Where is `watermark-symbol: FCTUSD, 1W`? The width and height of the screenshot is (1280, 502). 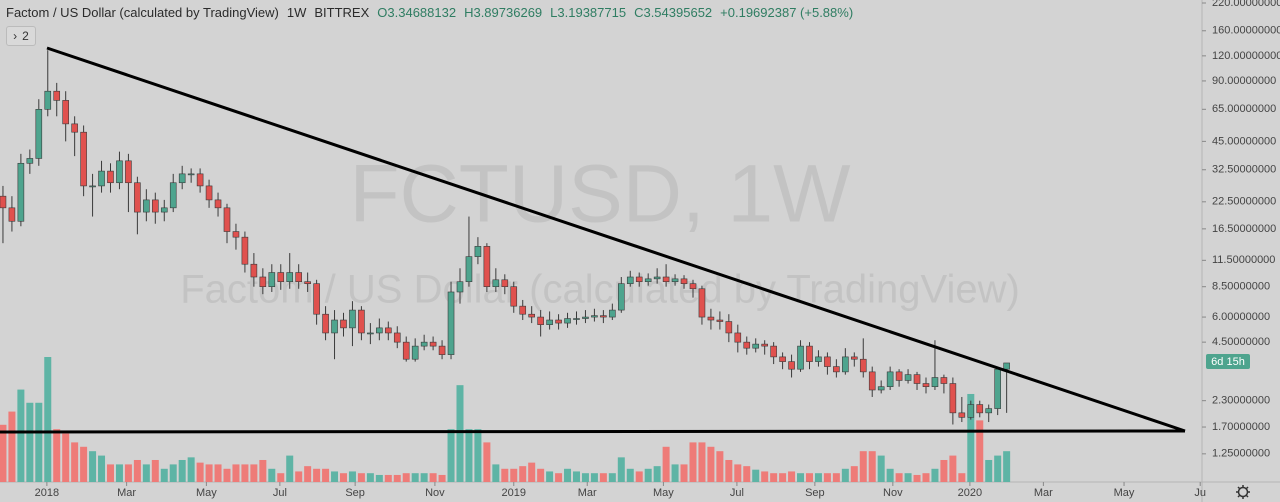
watermark-symbol: FCTUSD, 1W is located at coordinates (600, 194).